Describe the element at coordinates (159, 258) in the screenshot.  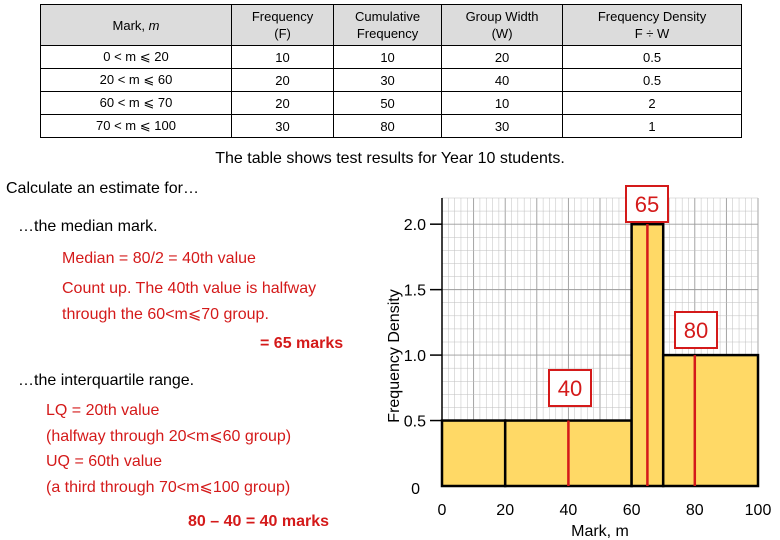
I see `median-step-1: Median = 80/2 = 40th value` at that location.